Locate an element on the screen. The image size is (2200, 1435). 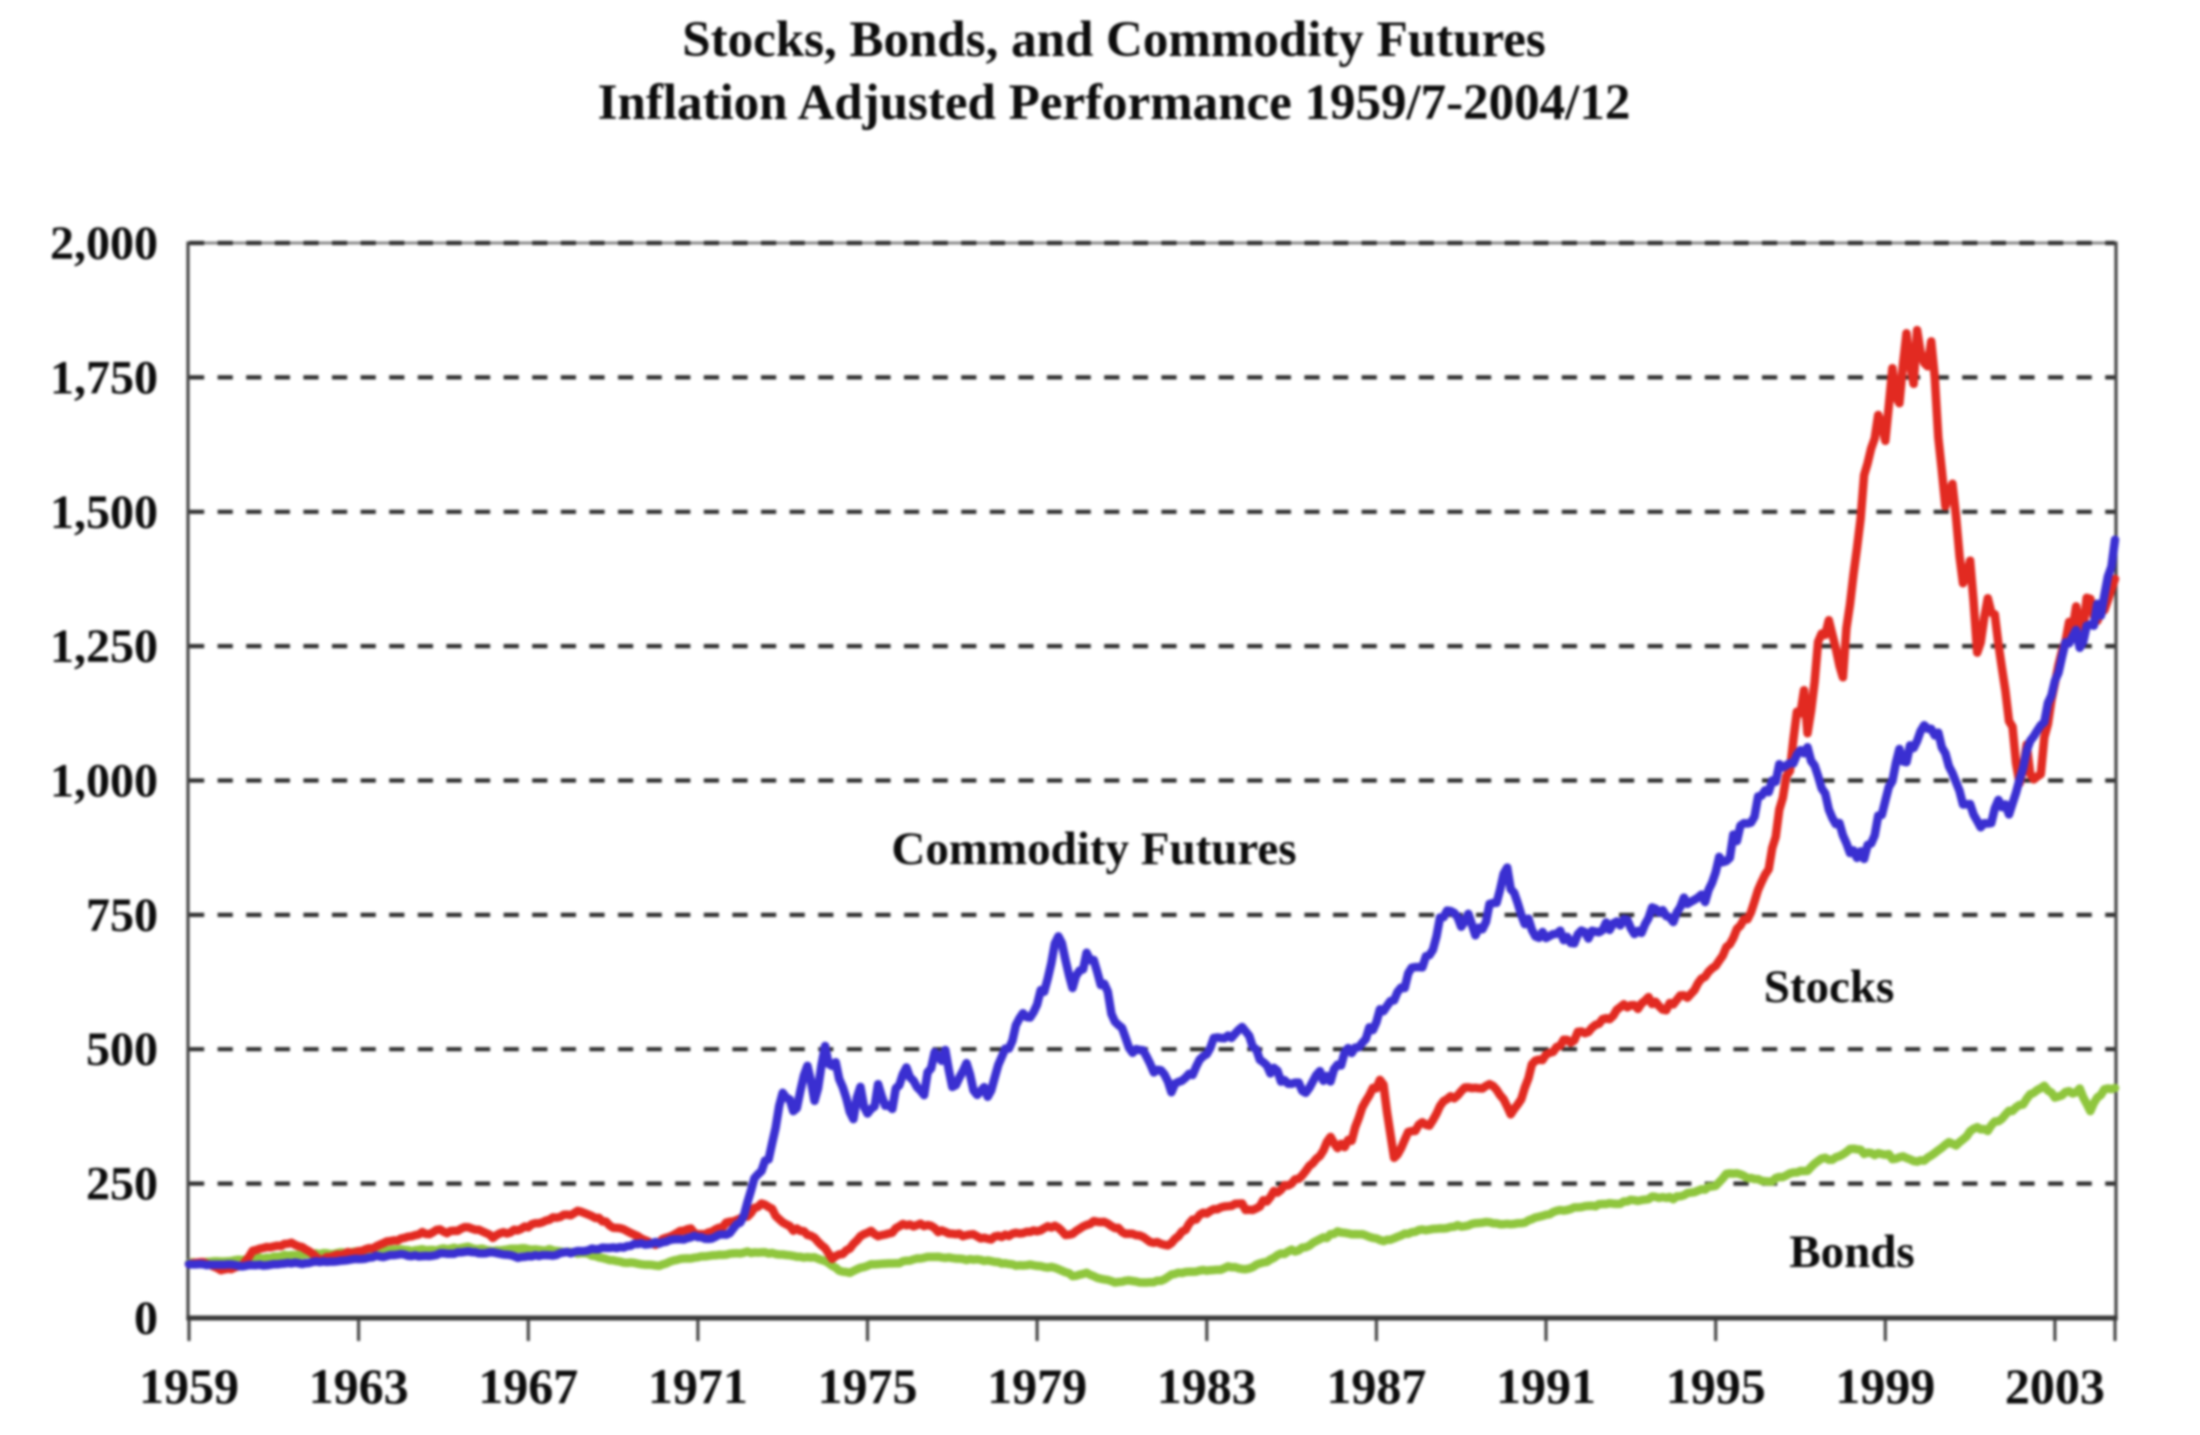
svg-text: 2003 is located at coordinates (2055, 1386).